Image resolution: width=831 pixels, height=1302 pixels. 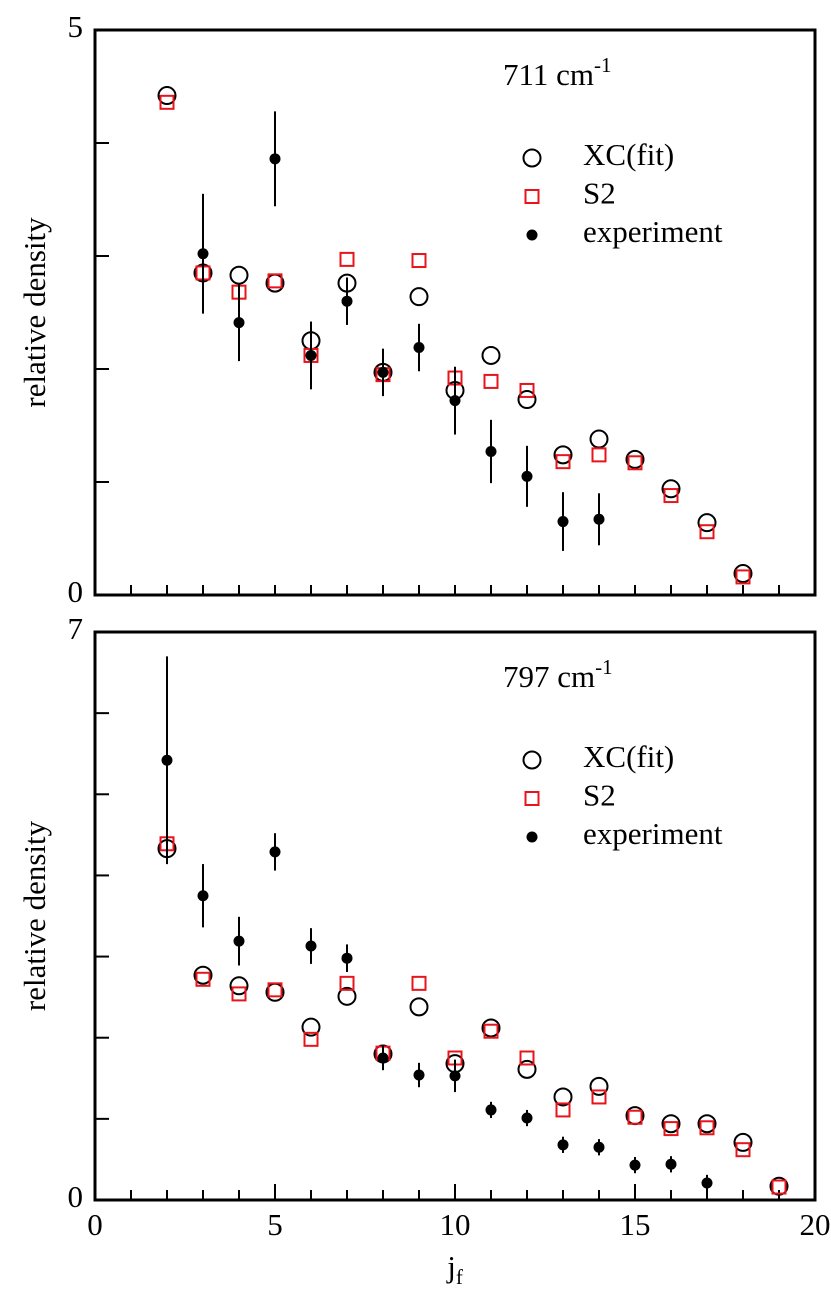 What do you see at coordinates (455, 1224) in the screenshot?
I see `x-tick-label: 10` at bounding box center [455, 1224].